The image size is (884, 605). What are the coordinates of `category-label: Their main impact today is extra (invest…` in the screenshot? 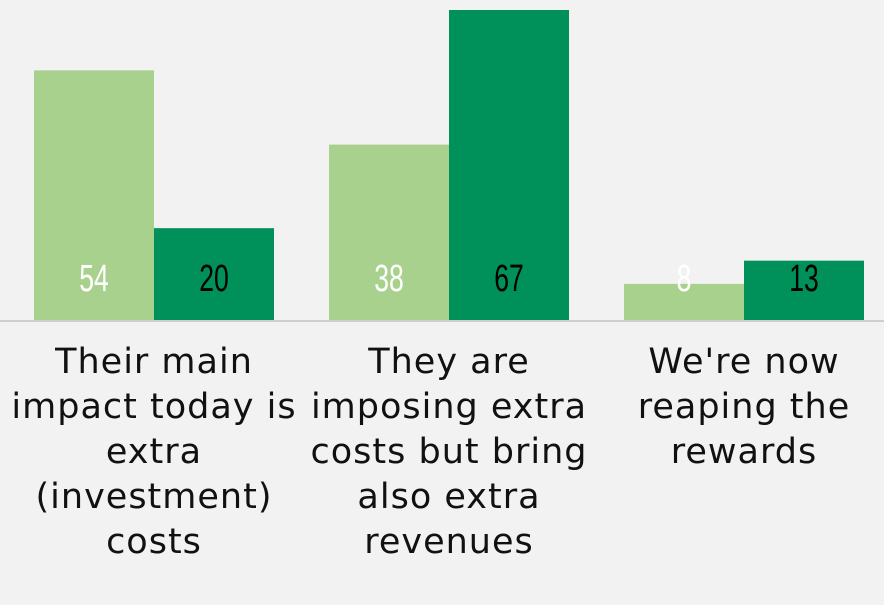 It's located at (154, 452).